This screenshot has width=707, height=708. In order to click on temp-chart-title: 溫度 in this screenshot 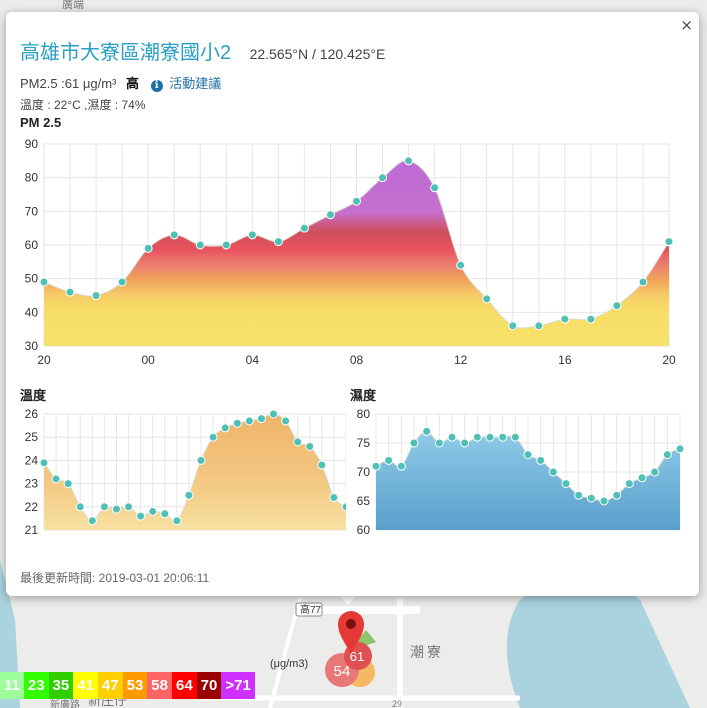, I will do `click(33, 395)`.